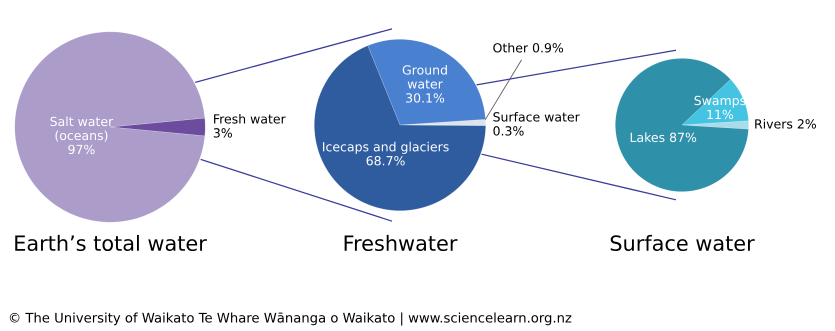  I want to click on slice-label: Fresh water 3%, so click(250, 126).